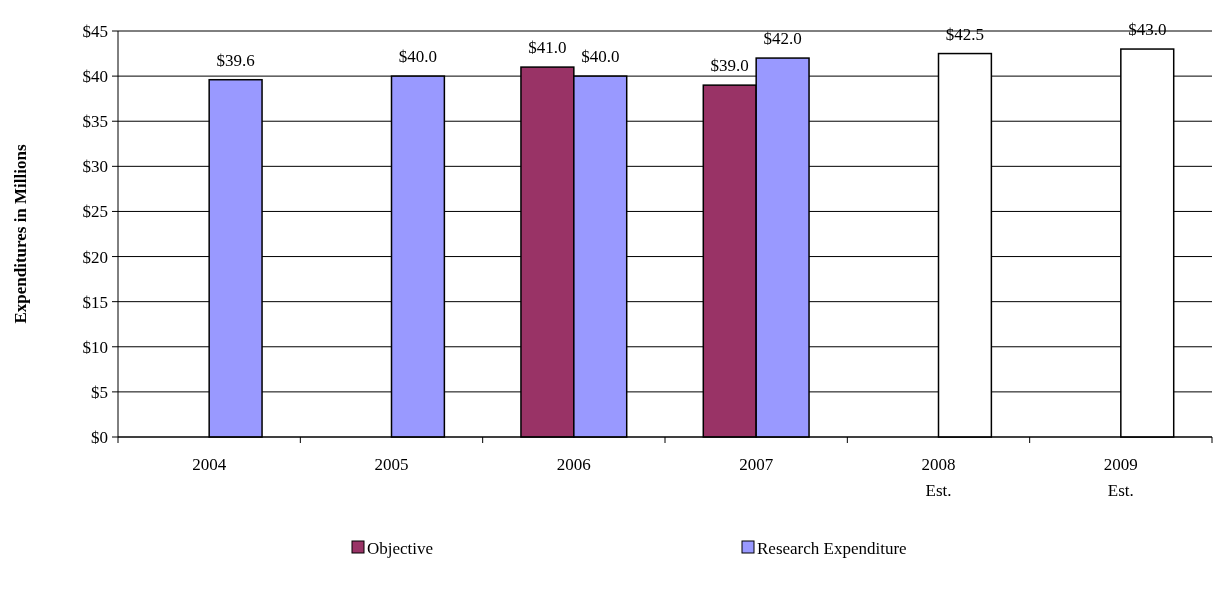  What do you see at coordinates (1120, 477) in the screenshot?
I see `x-tick-label: 2009 Est.` at bounding box center [1120, 477].